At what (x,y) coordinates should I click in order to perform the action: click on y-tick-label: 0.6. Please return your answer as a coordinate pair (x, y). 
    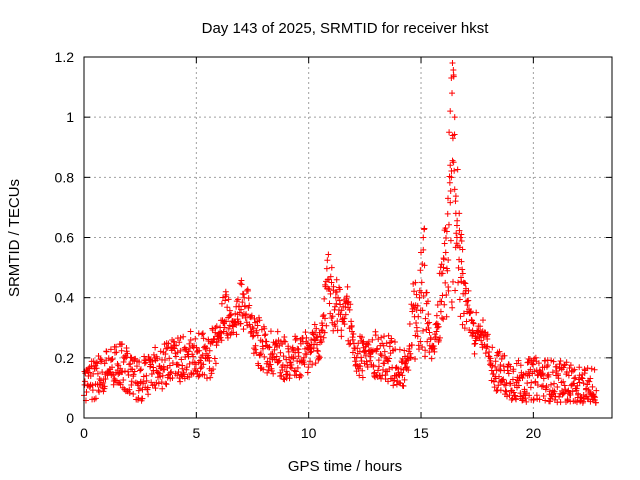
    Looking at the image, I should click on (65, 238).